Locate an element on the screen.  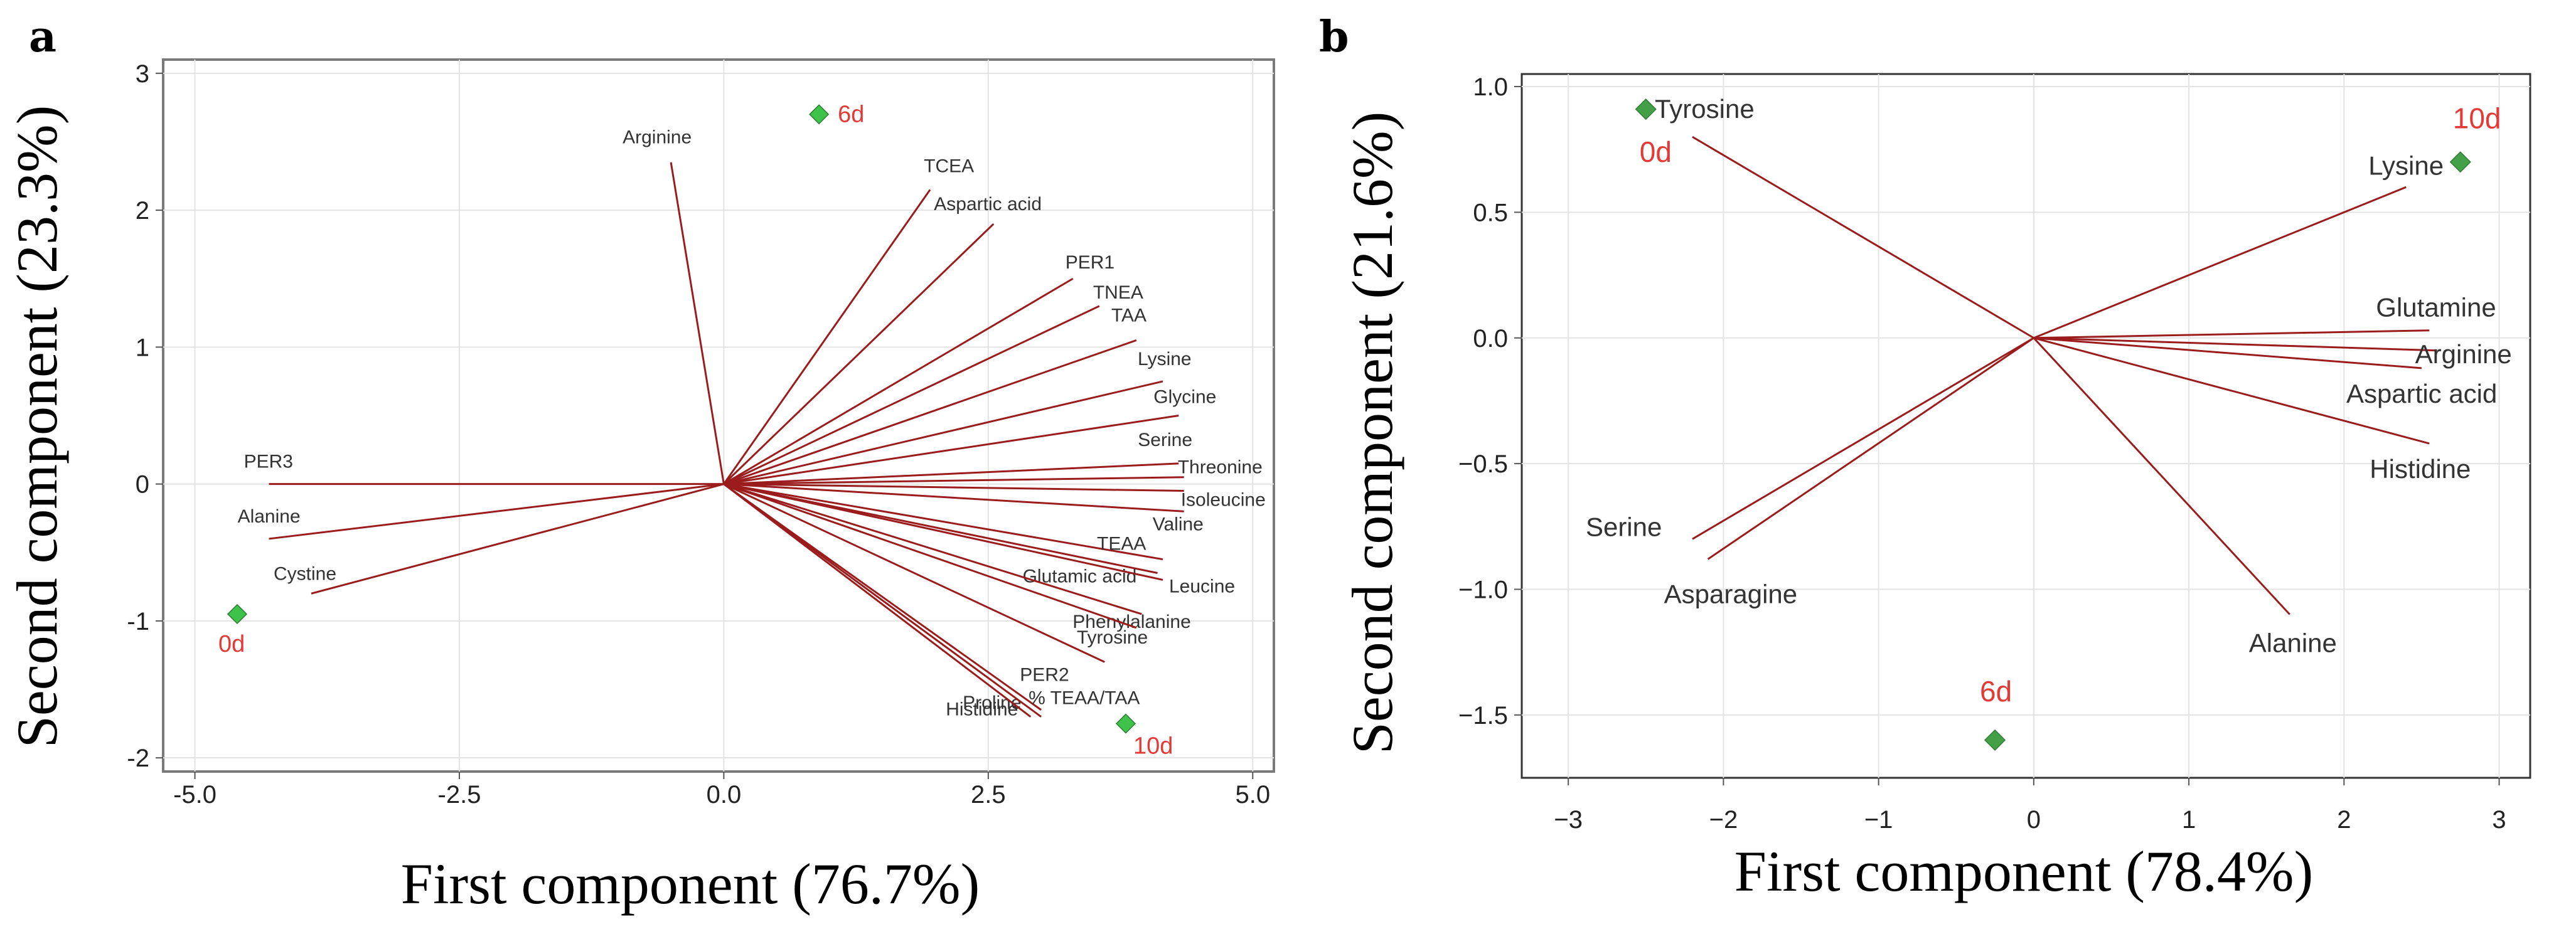
loading-label: % TEAA/TAA is located at coordinates (1084, 698).